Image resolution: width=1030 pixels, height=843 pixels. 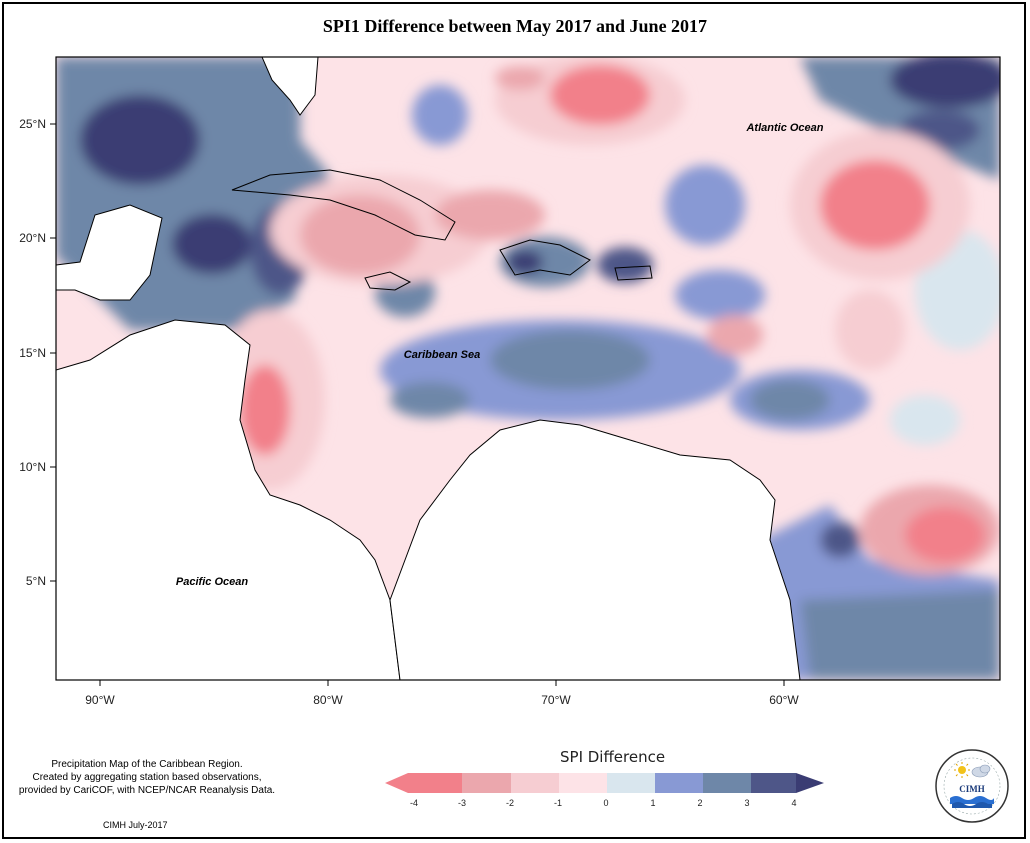 I want to click on legend-tick: 4, so click(x=793, y=803).